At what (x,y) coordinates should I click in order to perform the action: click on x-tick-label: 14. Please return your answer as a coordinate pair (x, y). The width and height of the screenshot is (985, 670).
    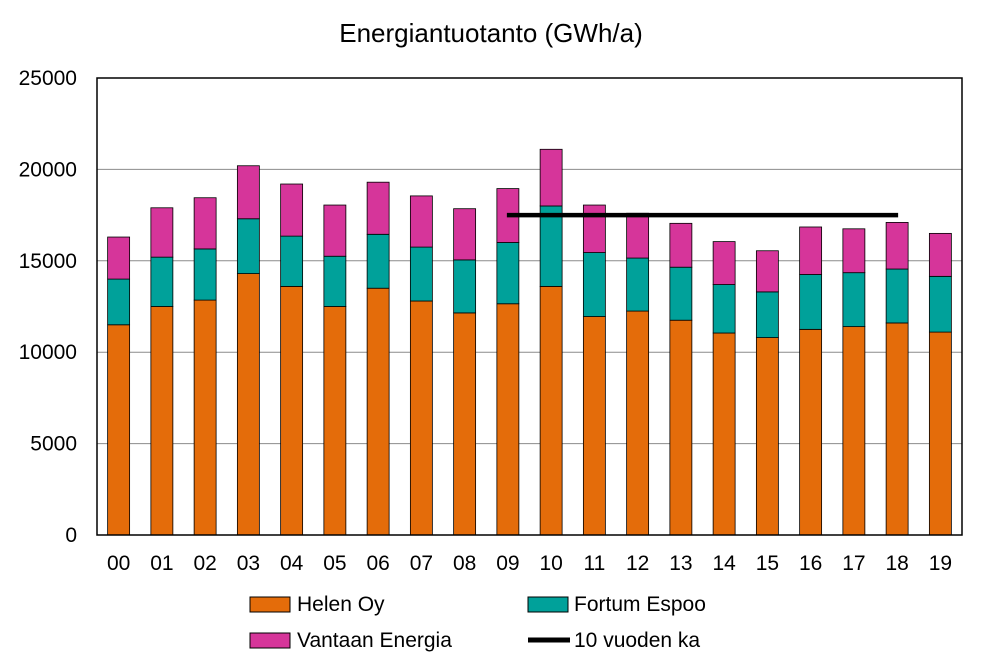
    Looking at the image, I should click on (724, 563).